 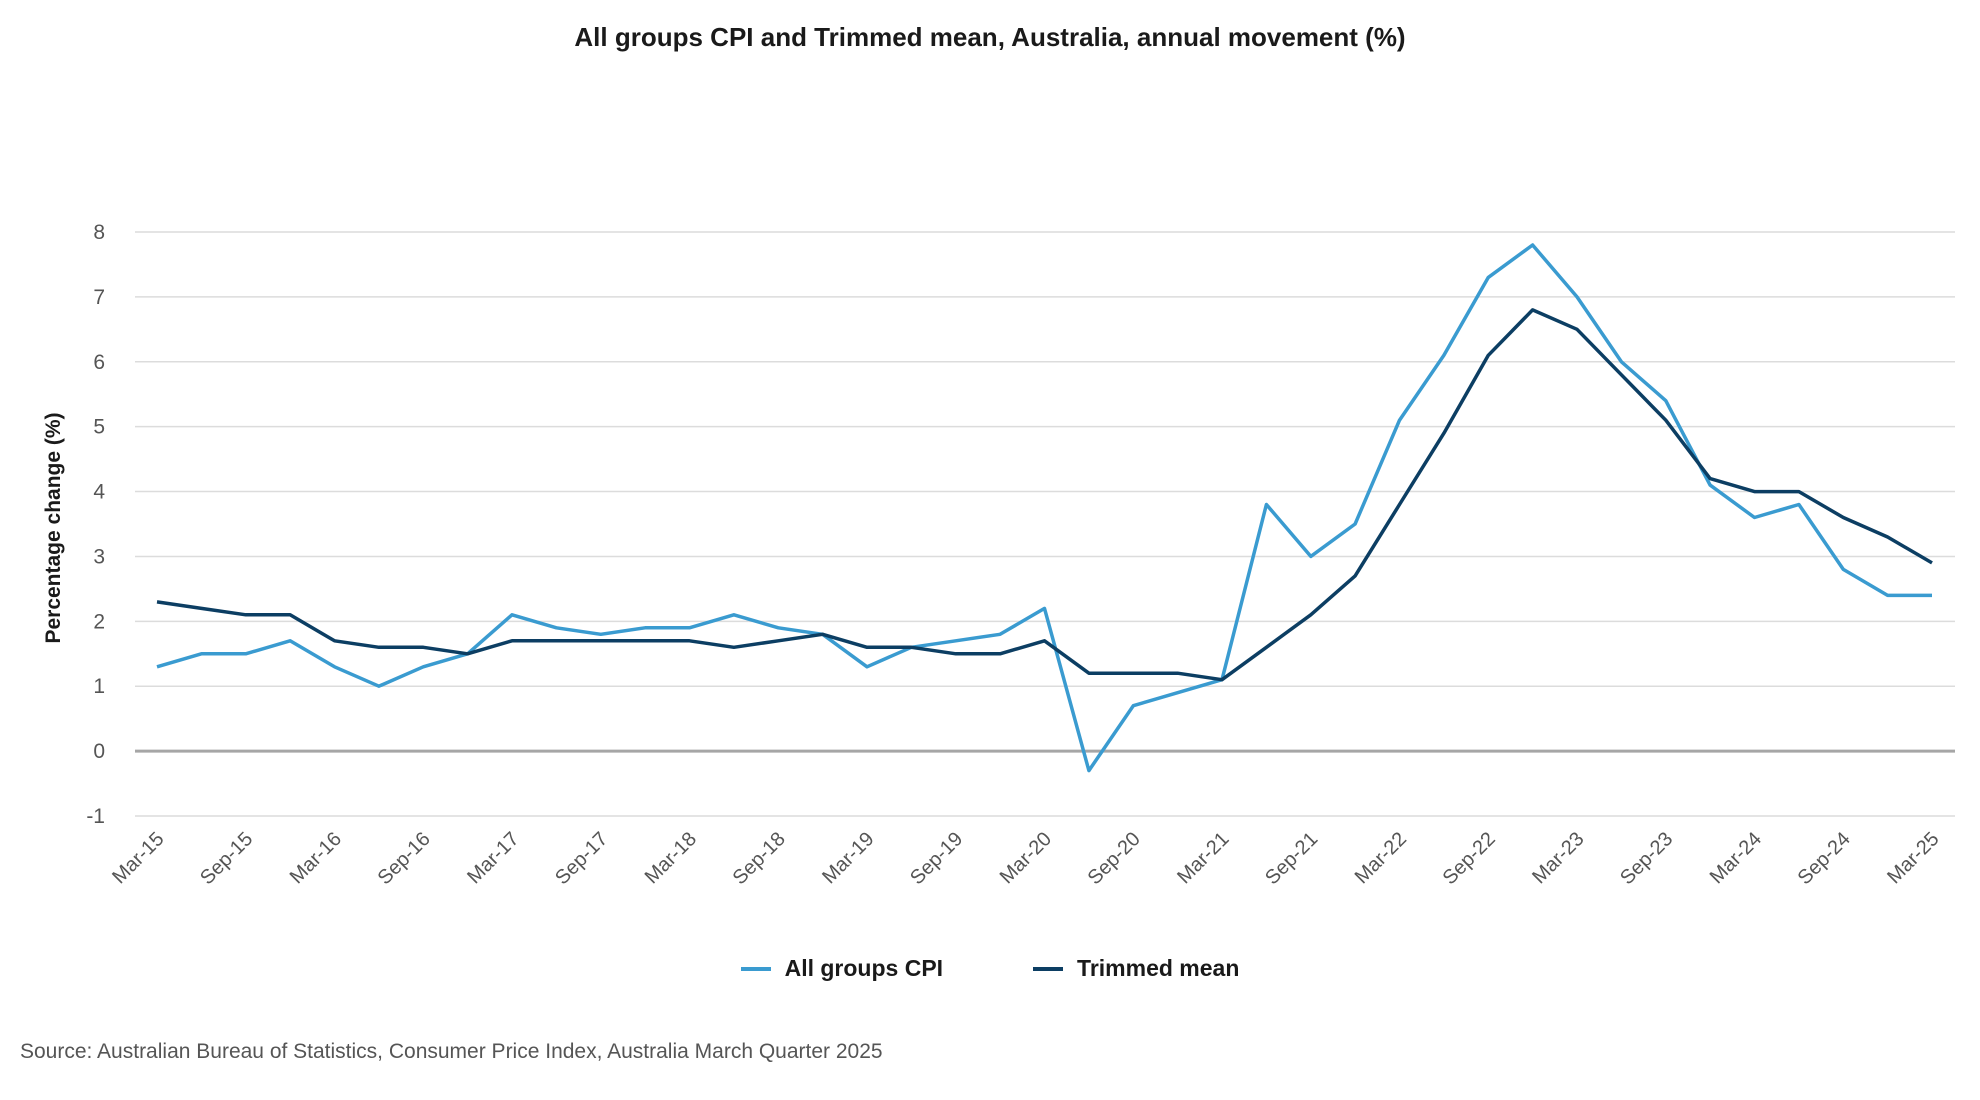 I want to click on y-tick-label: 1, so click(x=99, y=686).